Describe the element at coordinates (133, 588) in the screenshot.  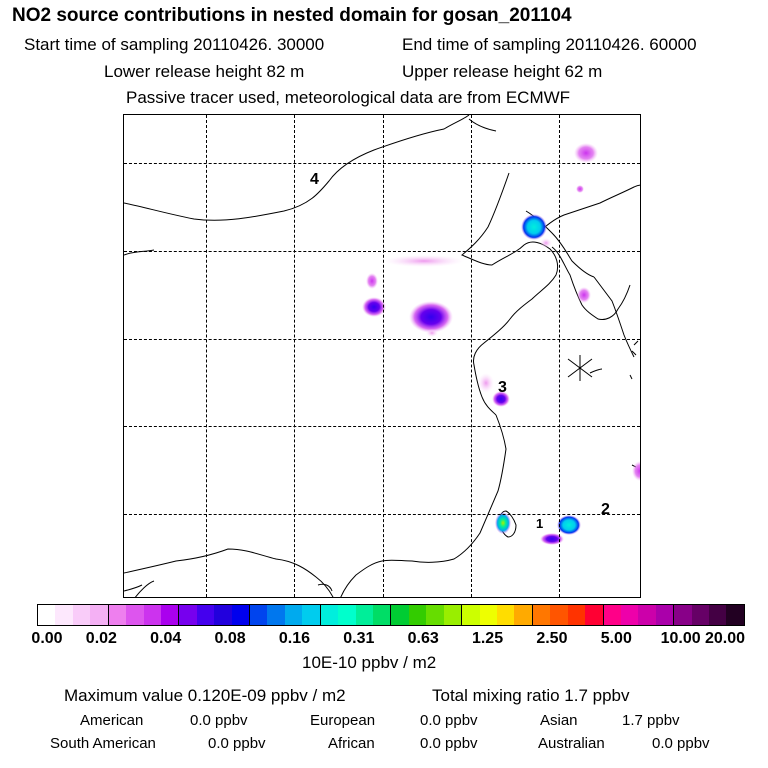
I see `border-vn` at that location.